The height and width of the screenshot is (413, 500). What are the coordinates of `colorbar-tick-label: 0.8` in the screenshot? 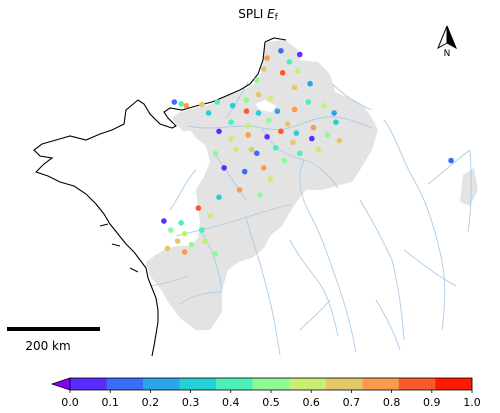 It's located at (392, 402).